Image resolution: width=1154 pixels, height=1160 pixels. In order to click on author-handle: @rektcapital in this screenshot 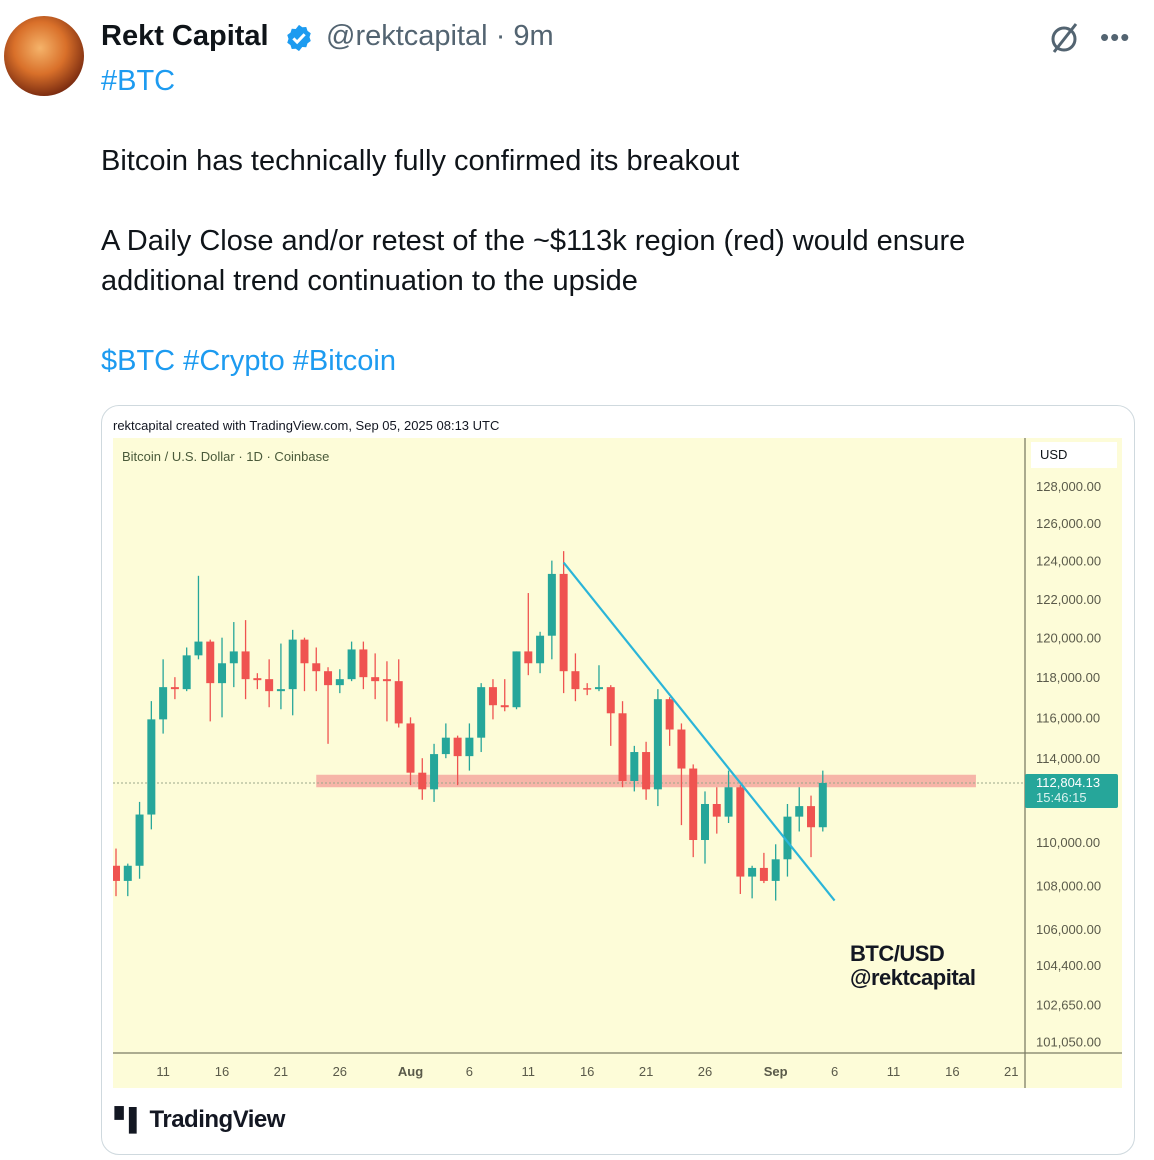, I will do `click(407, 36)`.